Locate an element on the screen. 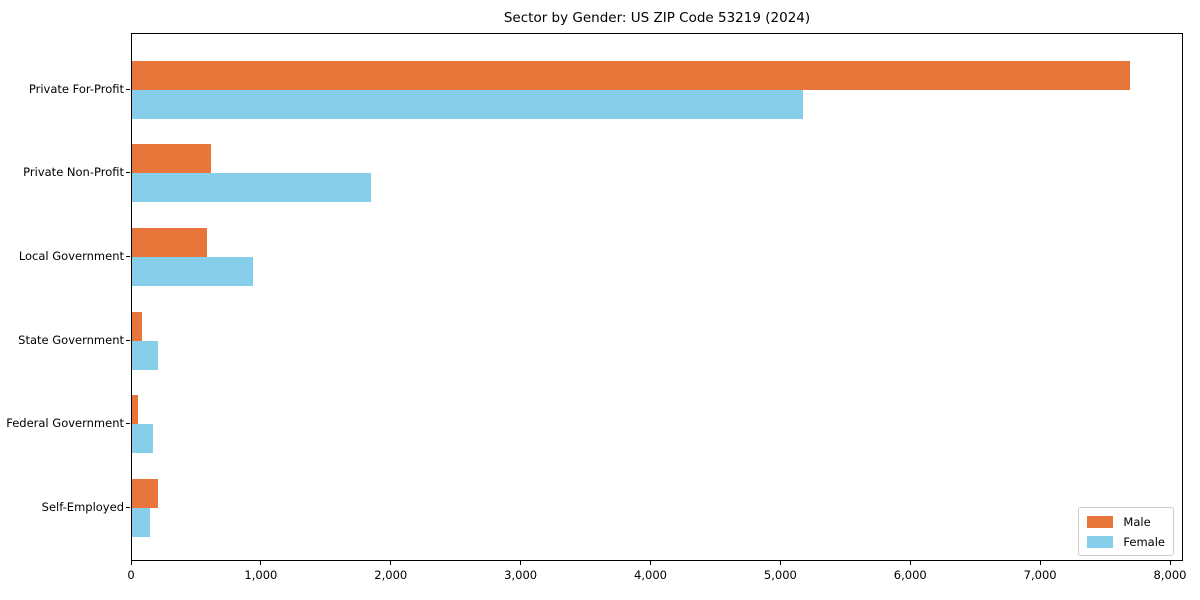 This screenshot has width=1200, height=600. x-tick-label: 1,000 is located at coordinates (261, 575).